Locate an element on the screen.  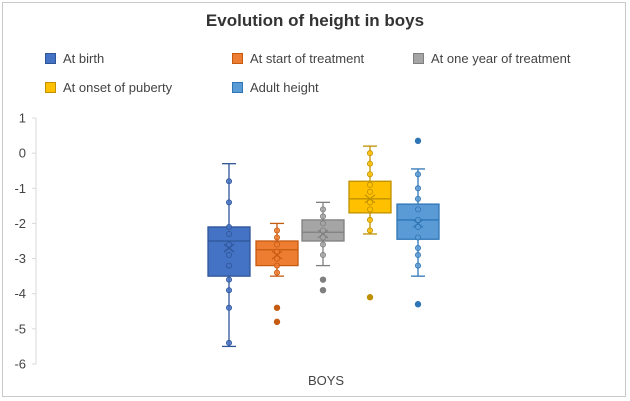
y-tick-label: 1 is located at coordinates (22, 118).